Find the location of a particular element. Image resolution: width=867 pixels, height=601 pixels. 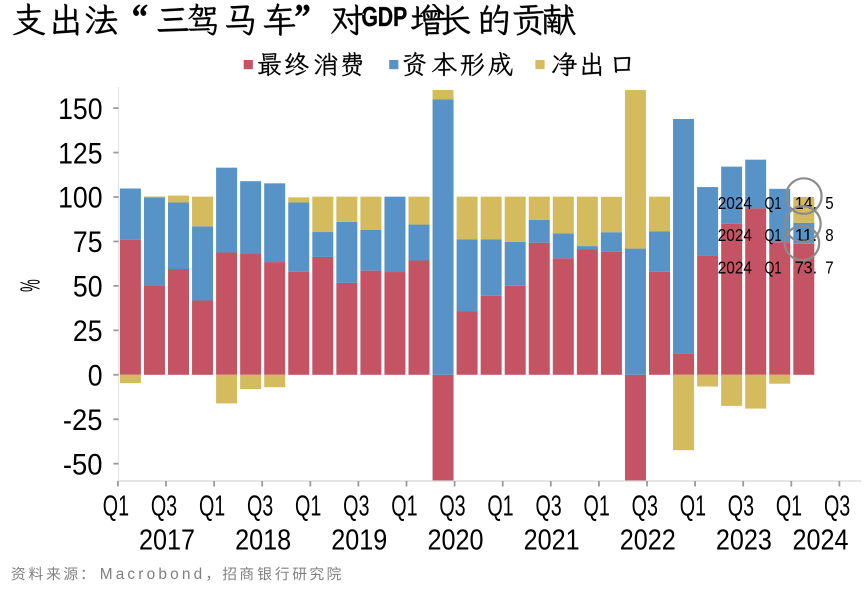

svg-text: -25 is located at coordinates (83, 420).